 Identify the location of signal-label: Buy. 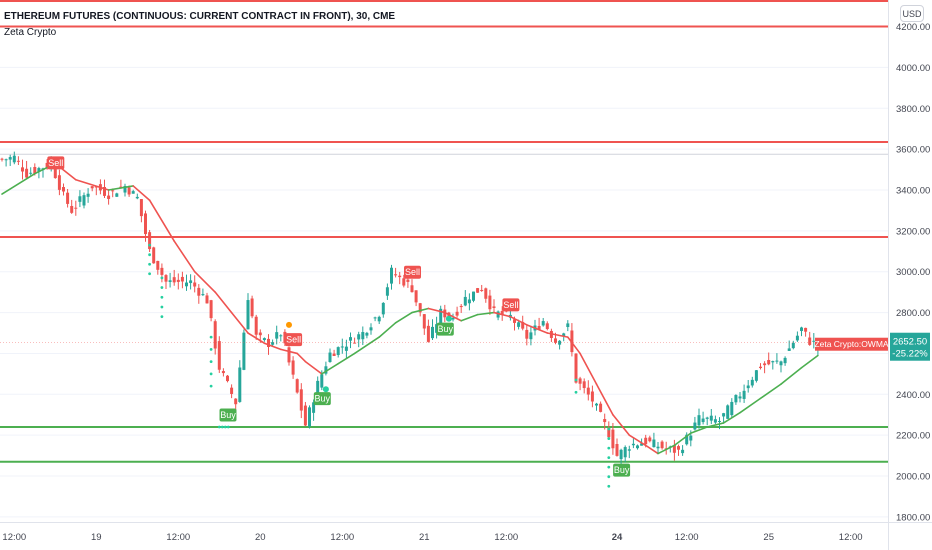
(446, 329).